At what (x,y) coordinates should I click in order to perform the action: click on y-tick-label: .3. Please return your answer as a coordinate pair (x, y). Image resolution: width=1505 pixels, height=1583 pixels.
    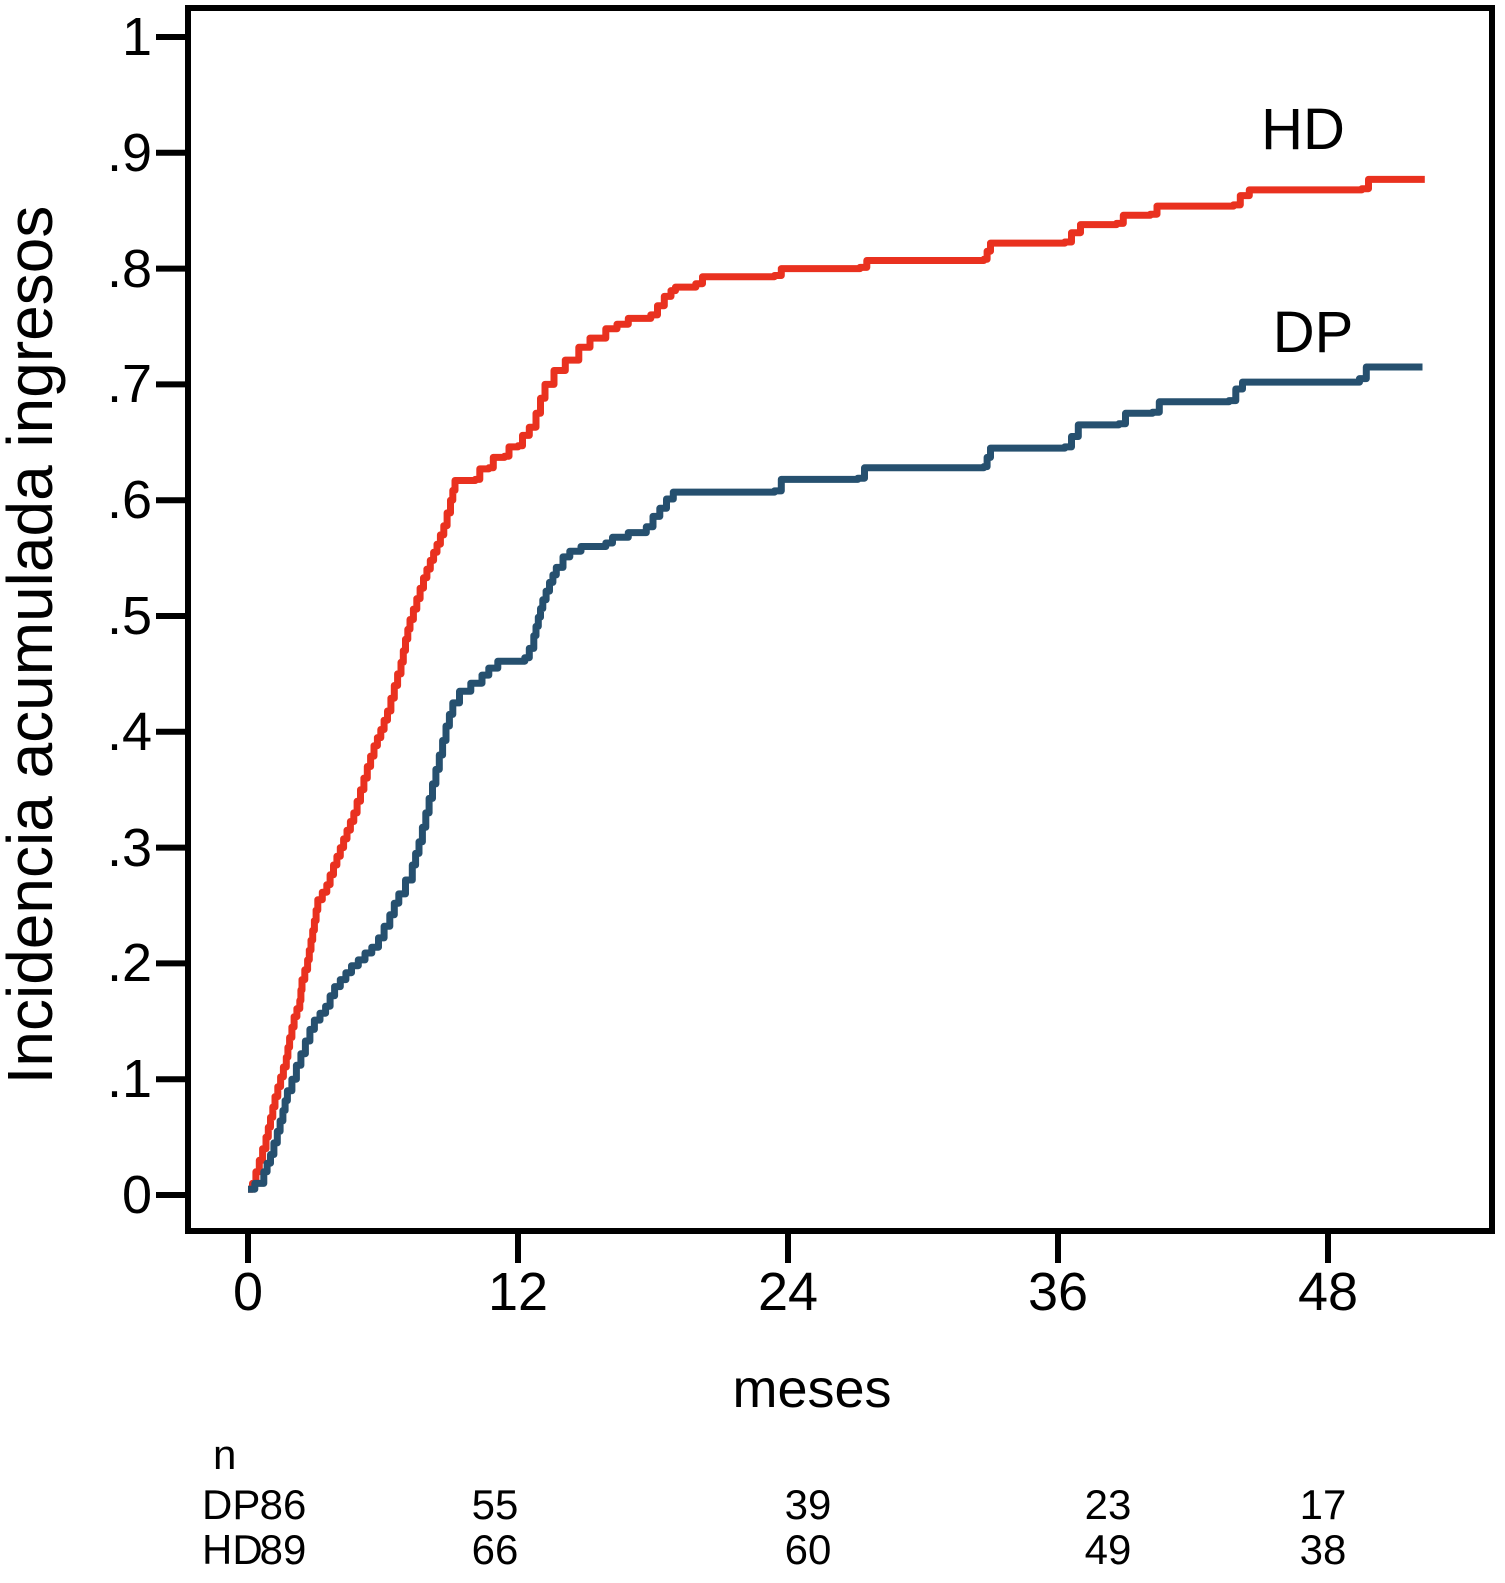
    Looking at the image, I should click on (129, 847).